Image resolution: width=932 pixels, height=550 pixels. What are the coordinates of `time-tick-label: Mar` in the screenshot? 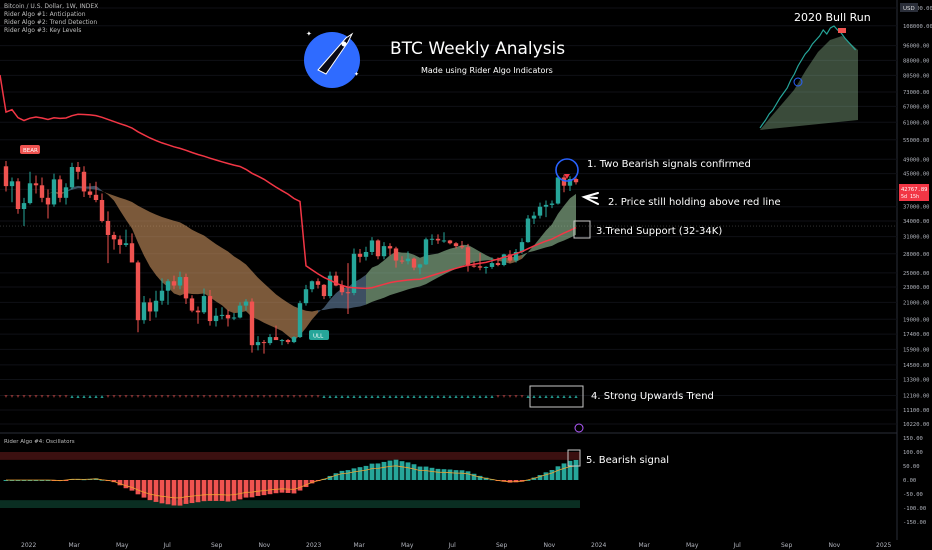 It's located at (645, 545).